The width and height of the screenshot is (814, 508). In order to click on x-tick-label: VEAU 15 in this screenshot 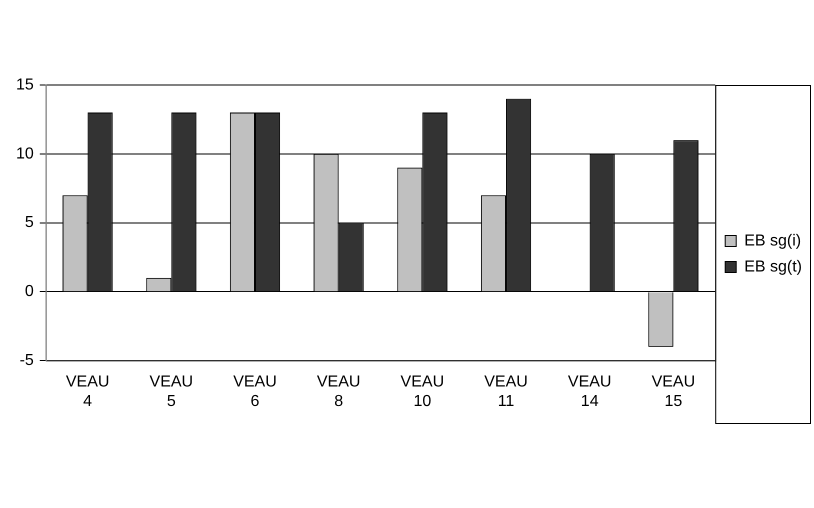, I will do `click(674, 392)`.